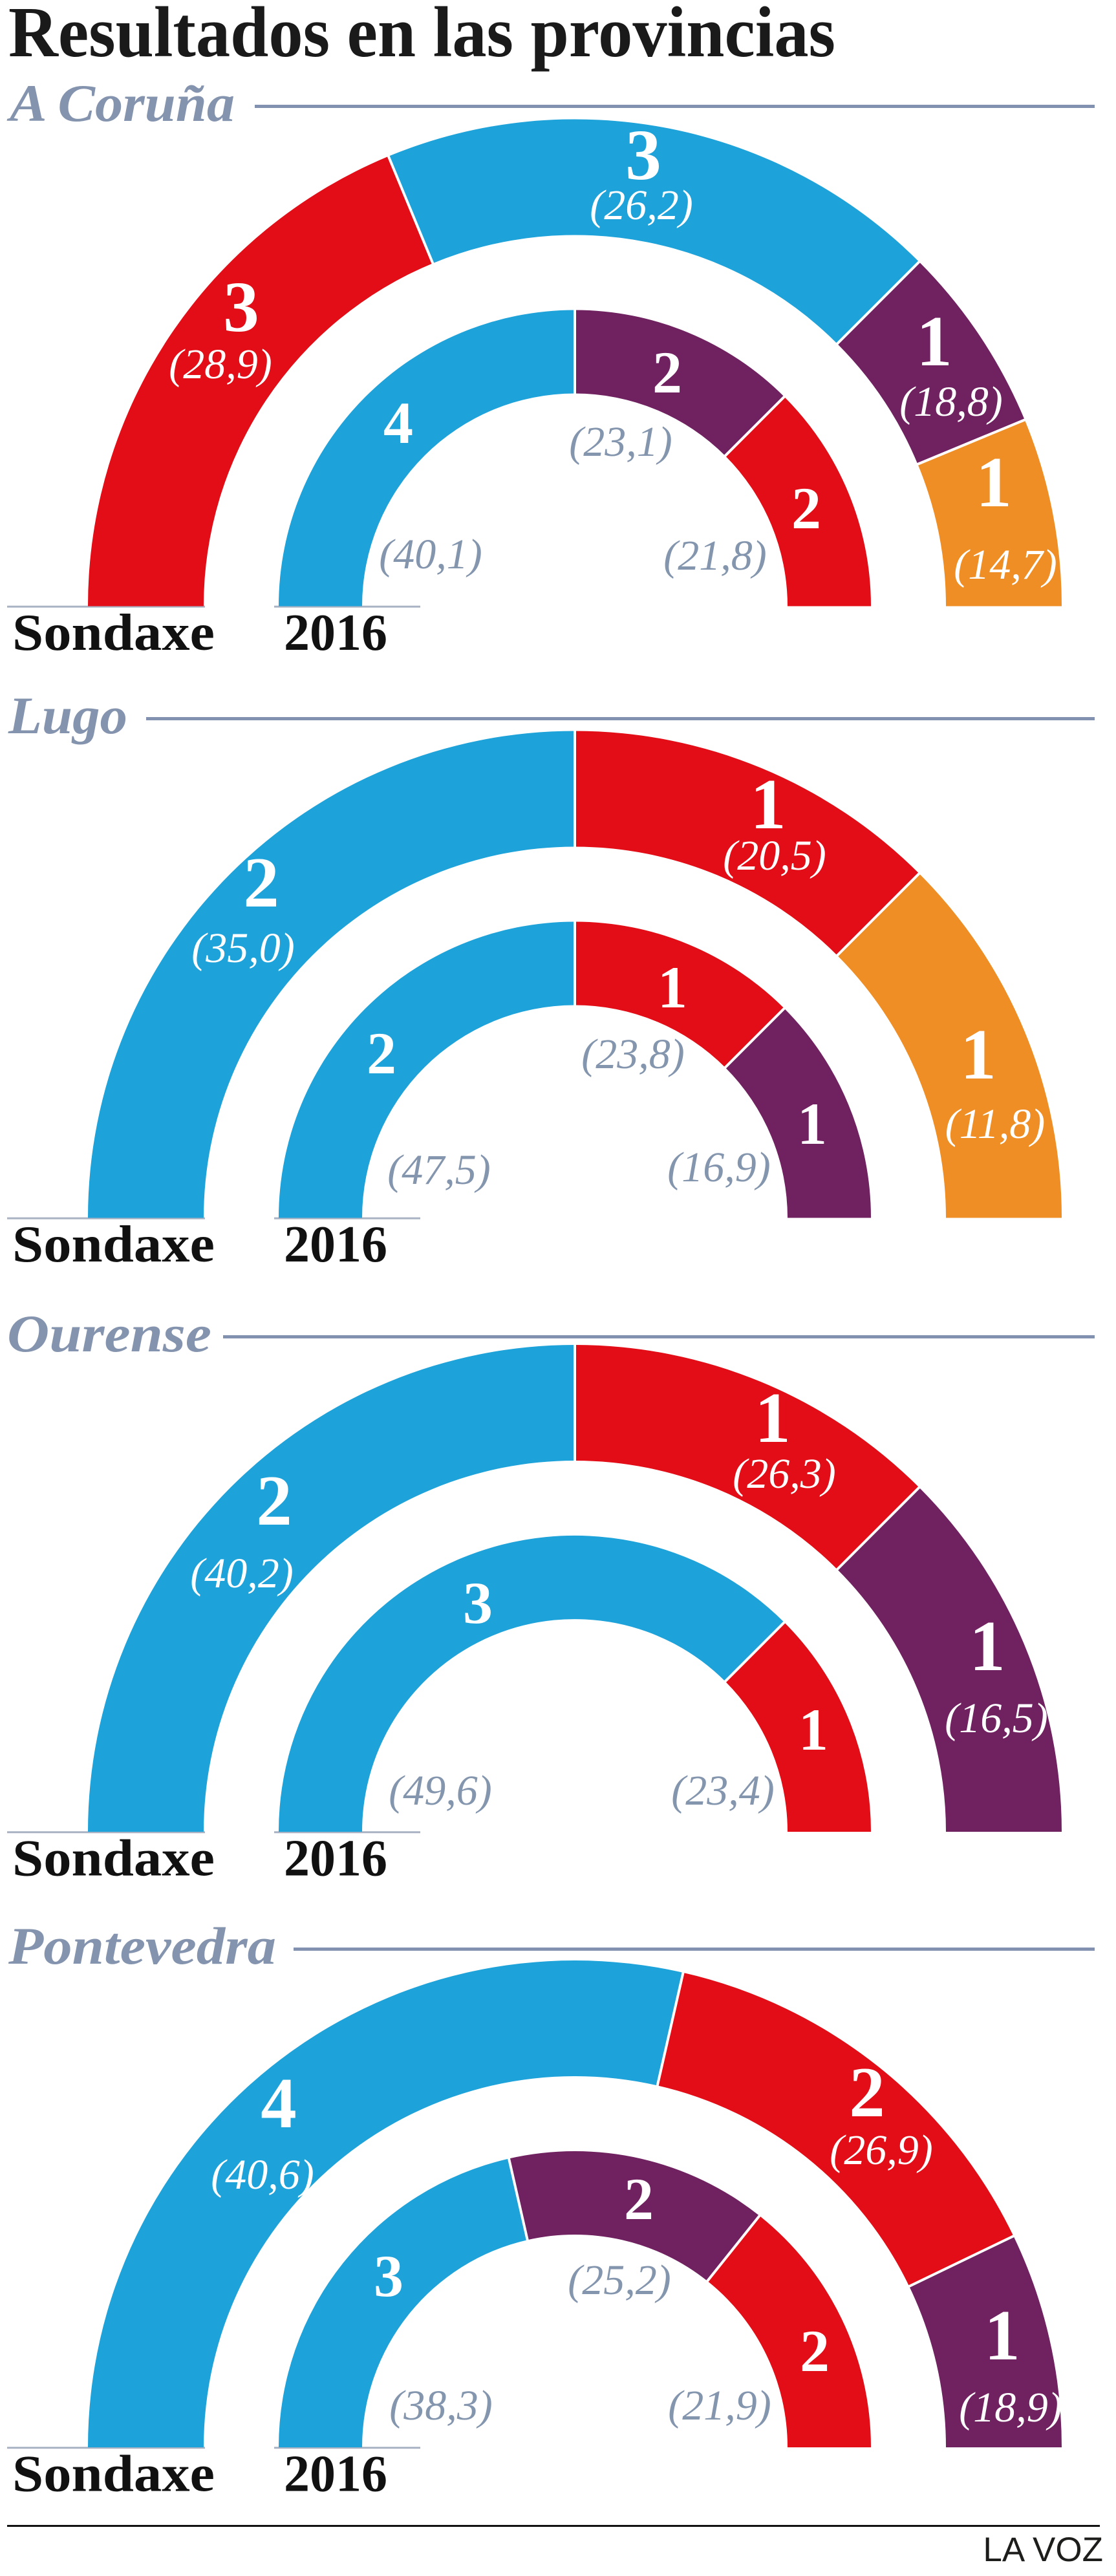 The width and height of the screenshot is (1116, 2576). Describe the element at coordinates (243, 948) in the screenshot. I see `svg-text: (35,0)` at that location.